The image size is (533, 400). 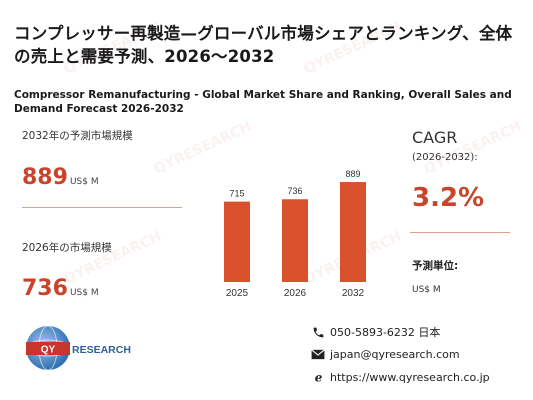 I want to click on data-label-2025: 715, so click(x=236, y=194).